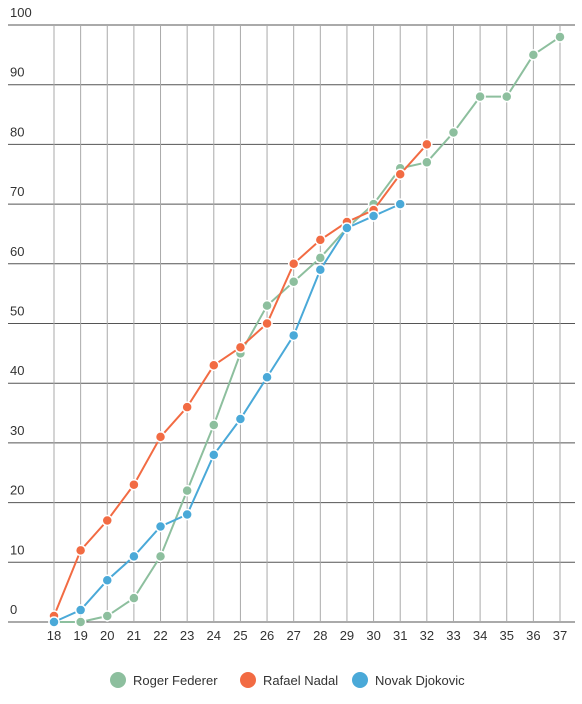 The width and height of the screenshot is (582, 704). I want to click on x-tick-label: 26, so click(267, 635).